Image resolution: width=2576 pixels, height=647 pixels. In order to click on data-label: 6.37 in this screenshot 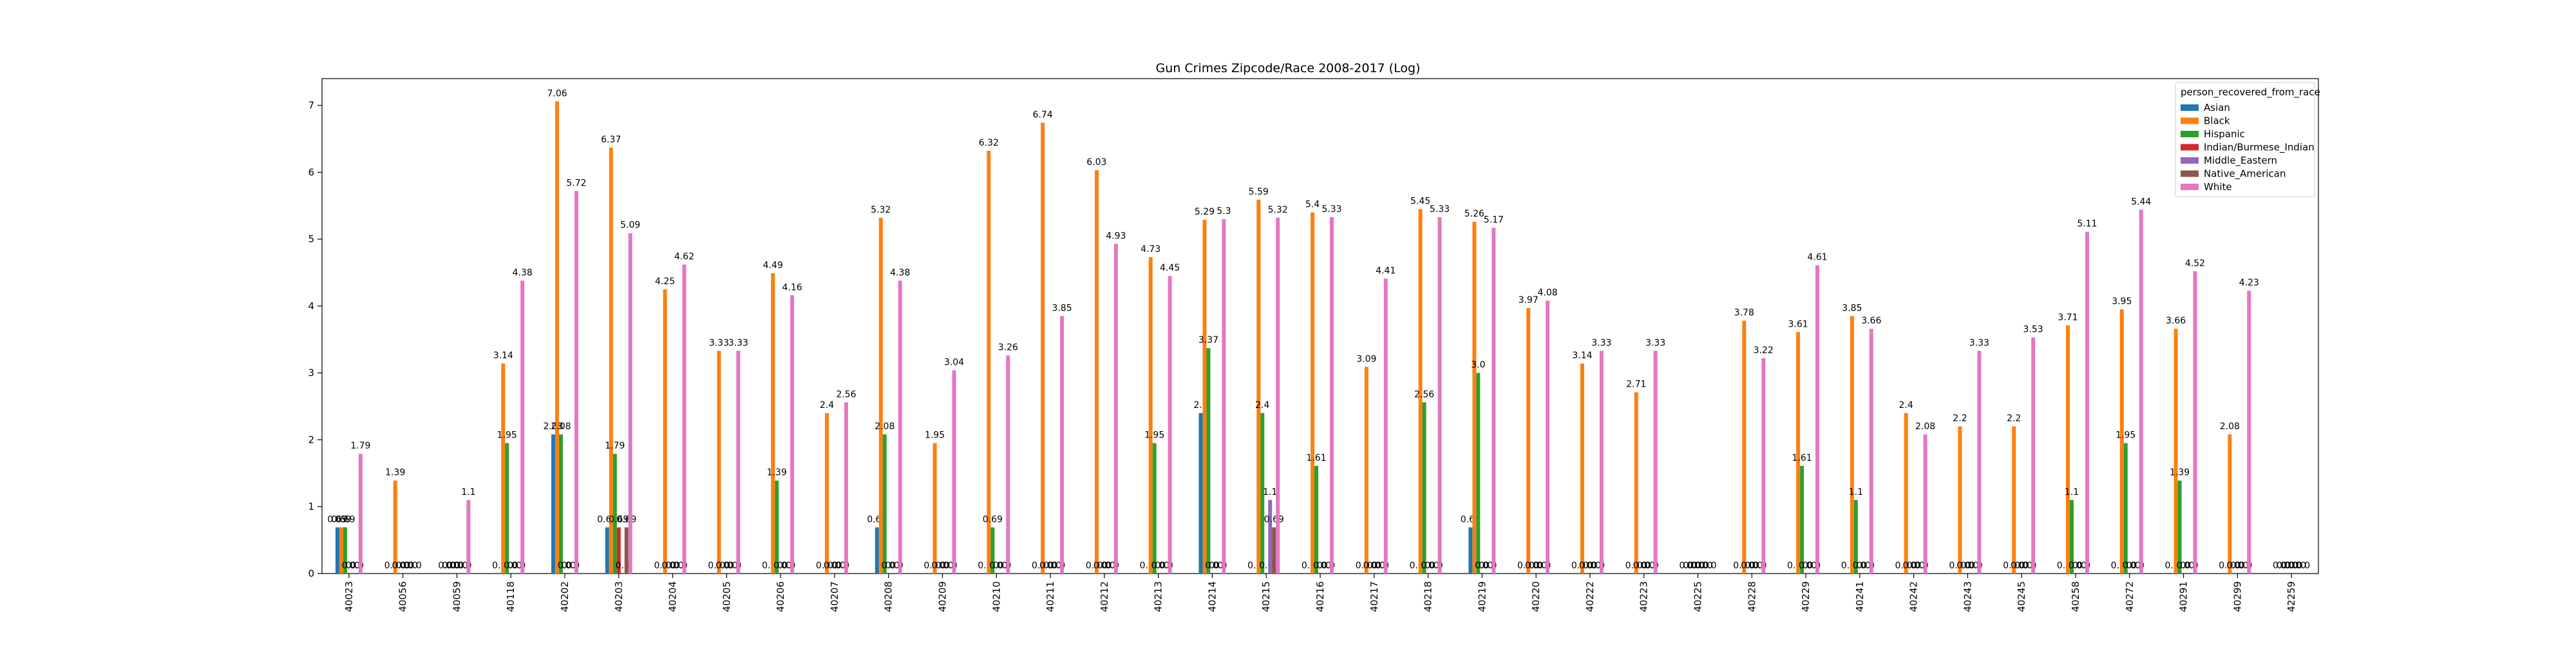, I will do `click(611, 140)`.